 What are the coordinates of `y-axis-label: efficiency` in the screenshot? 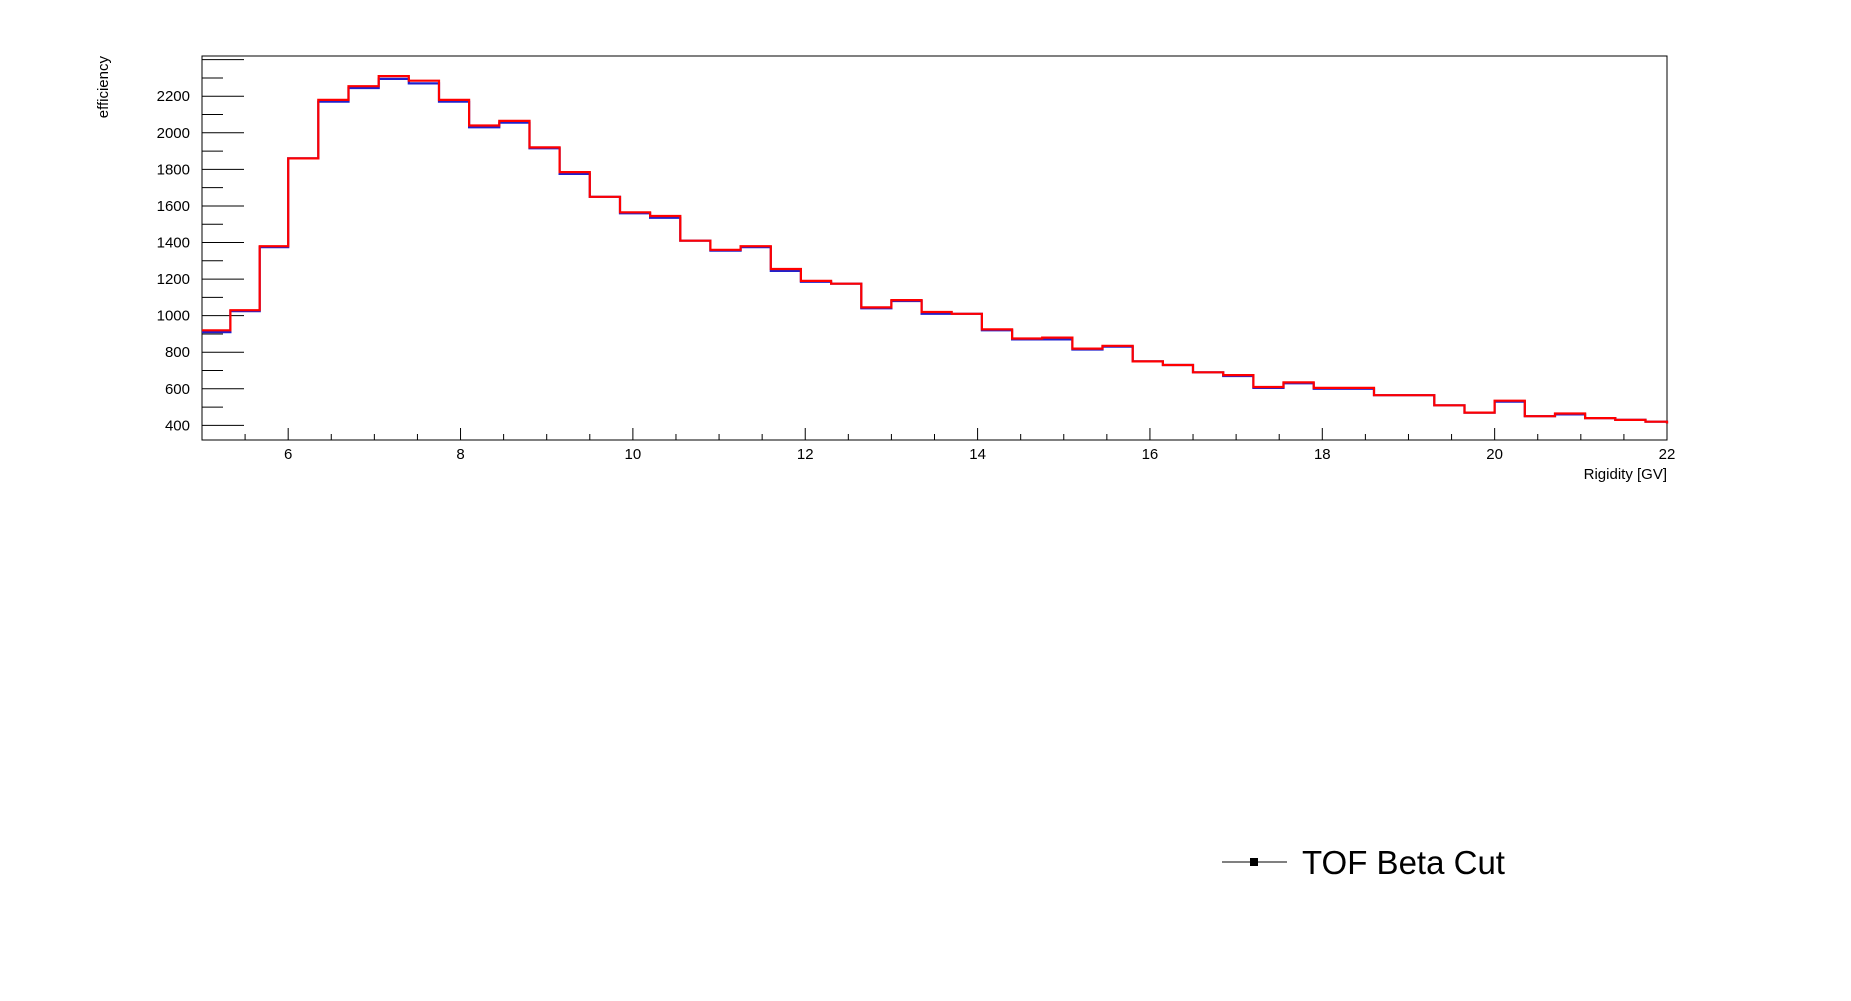 It's located at (103, 87).